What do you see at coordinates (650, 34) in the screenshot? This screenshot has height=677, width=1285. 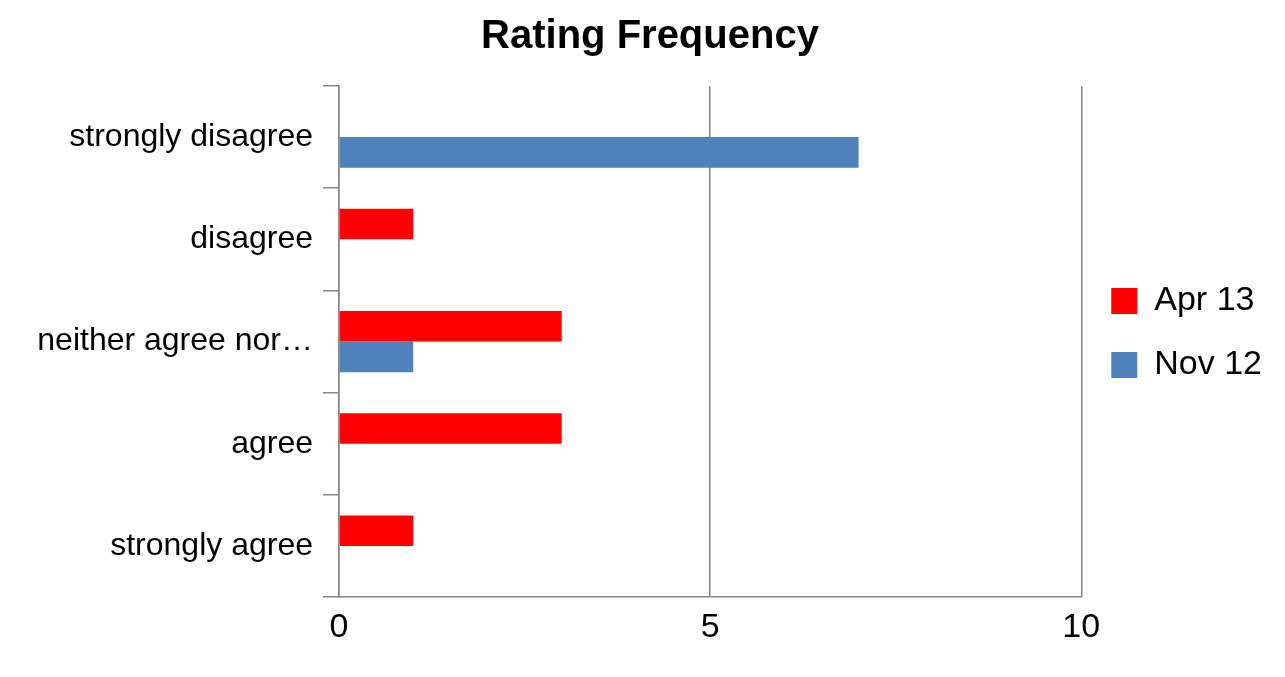 I see `chart-title: Rating Frequency` at bounding box center [650, 34].